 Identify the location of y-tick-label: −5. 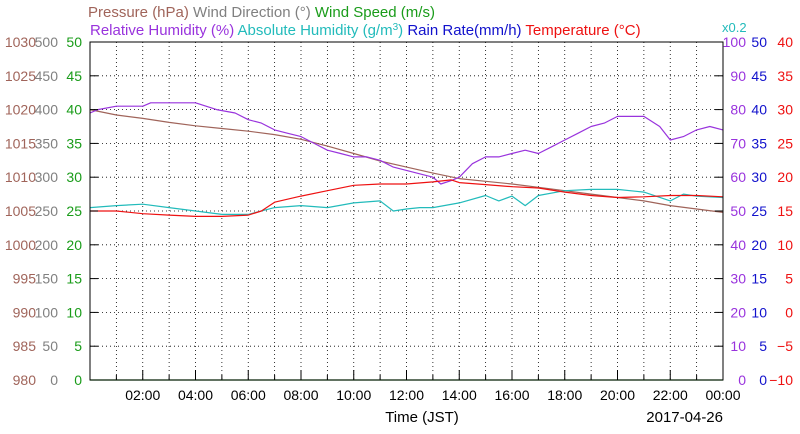
(785, 346).